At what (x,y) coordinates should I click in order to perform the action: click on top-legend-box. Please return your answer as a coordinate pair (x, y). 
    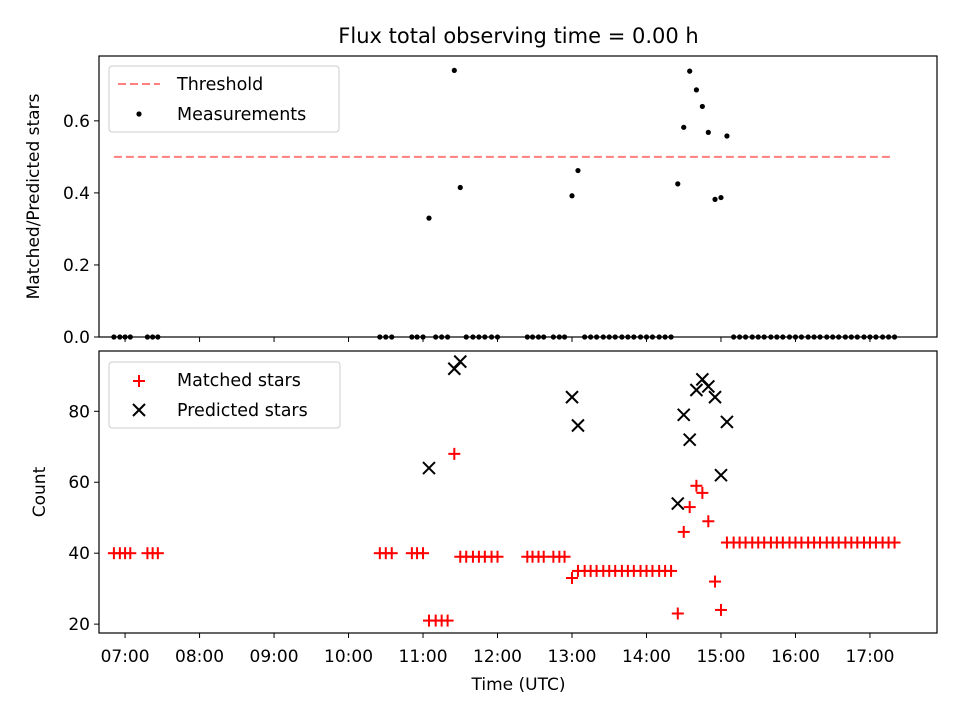
    Looking at the image, I should click on (224, 99).